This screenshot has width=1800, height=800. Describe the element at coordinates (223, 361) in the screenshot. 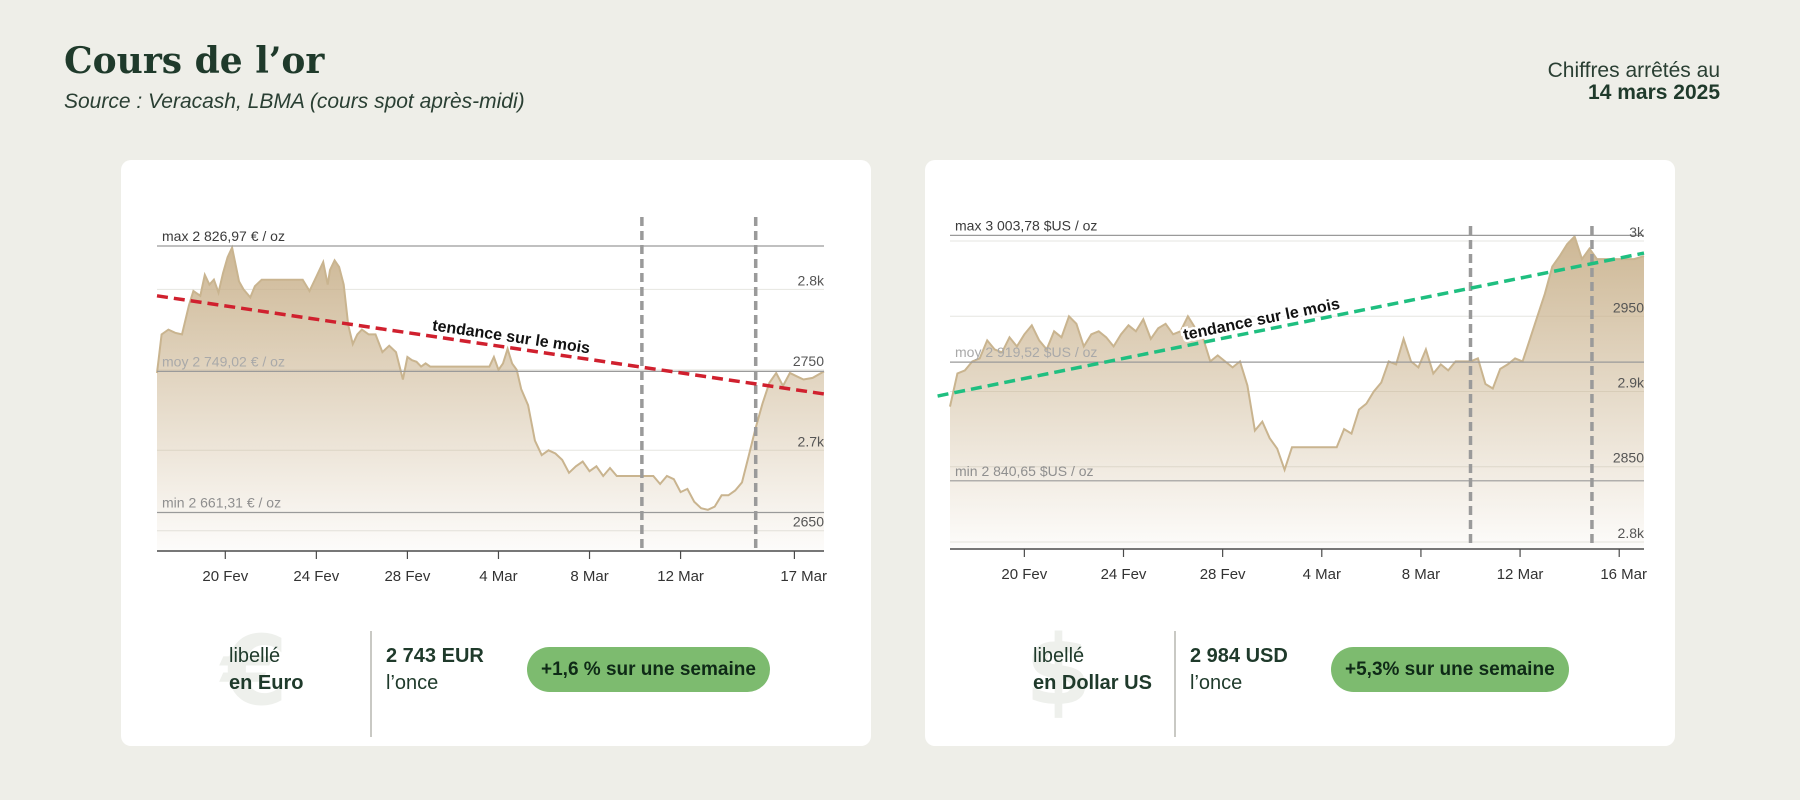

I see `average-label: moy 2 749,02 € / oz` at that location.